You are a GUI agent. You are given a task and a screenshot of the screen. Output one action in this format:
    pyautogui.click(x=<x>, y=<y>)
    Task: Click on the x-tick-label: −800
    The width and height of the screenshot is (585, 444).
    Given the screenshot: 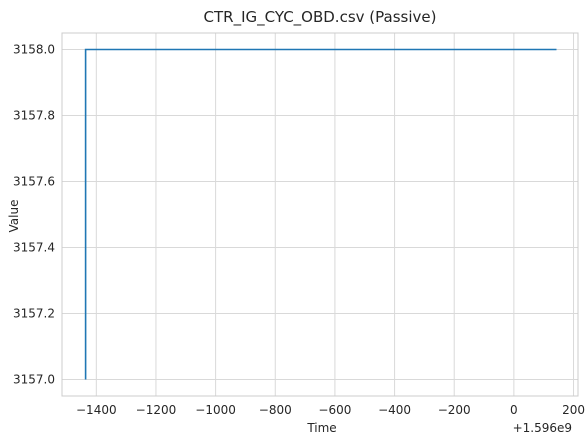 What is the action you would take?
    pyautogui.click(x=275, y=410)
    